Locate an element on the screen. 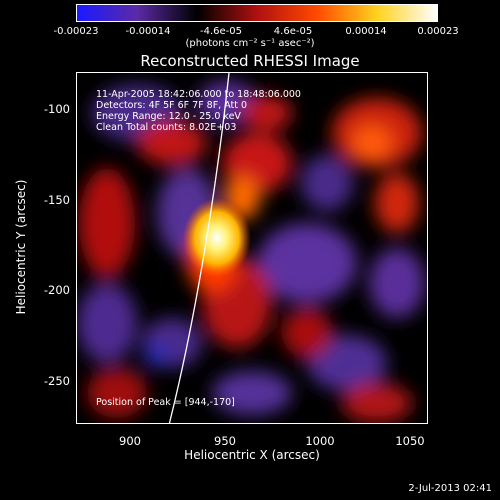 This screenshot has width=500, height=500. colorbar-tick: 4.6e-05 is located at coordinates (293, 31).